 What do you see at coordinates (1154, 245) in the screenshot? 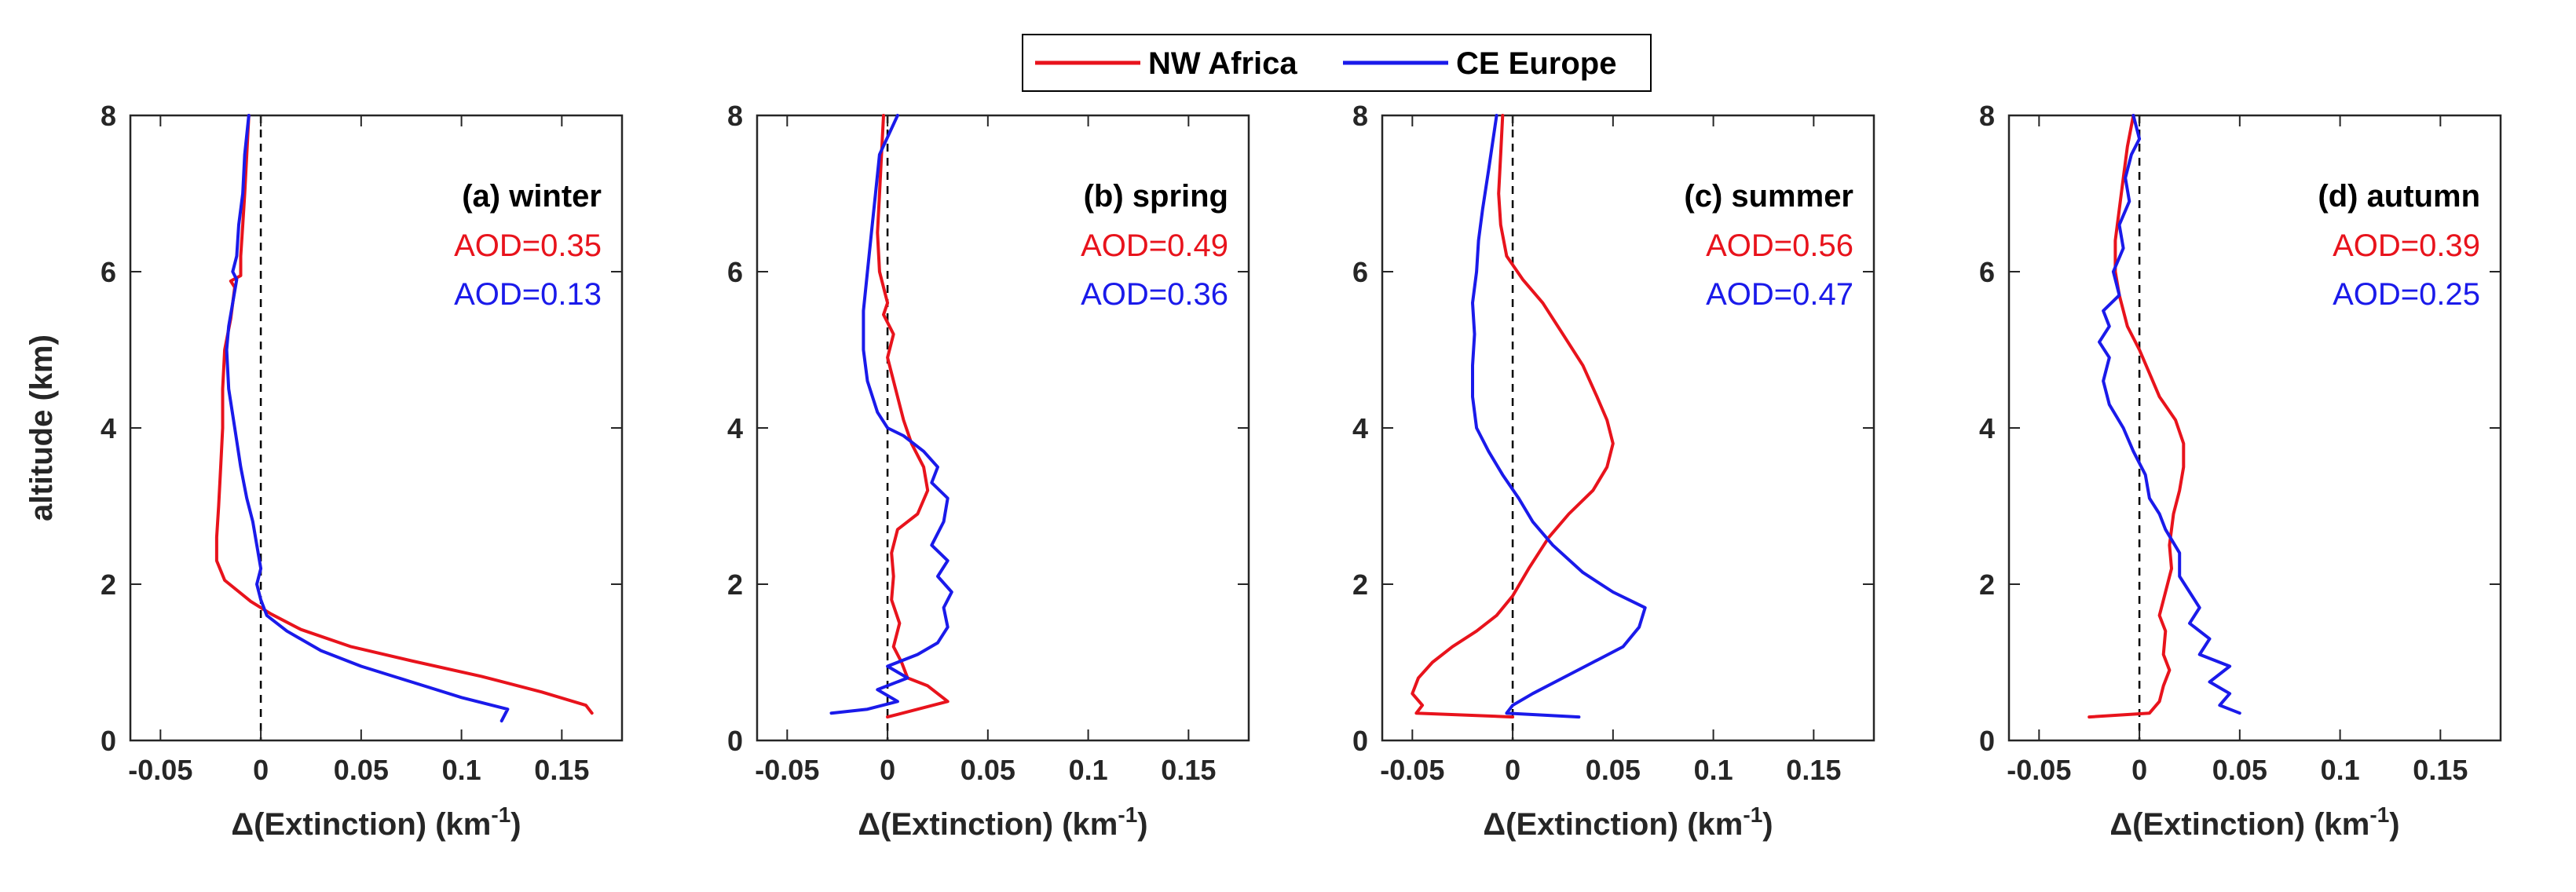
I see `aod-annotation: AOD=0.49` at bounding box center [1154, 245].